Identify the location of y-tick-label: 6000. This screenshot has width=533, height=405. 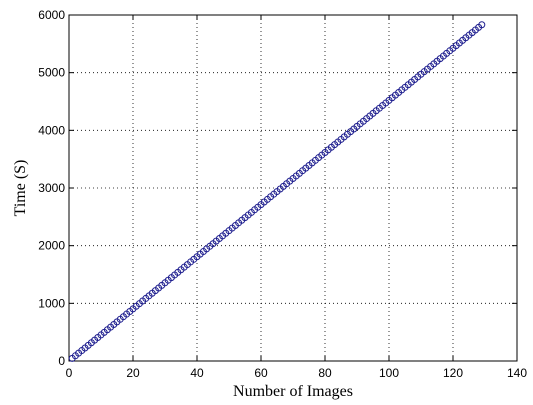
(51, 15).